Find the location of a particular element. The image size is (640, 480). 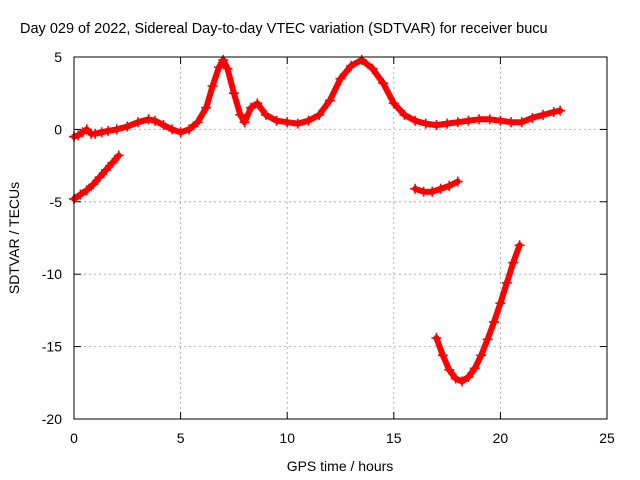

x-tick-label: 25 is located at coordinates (607, 438).